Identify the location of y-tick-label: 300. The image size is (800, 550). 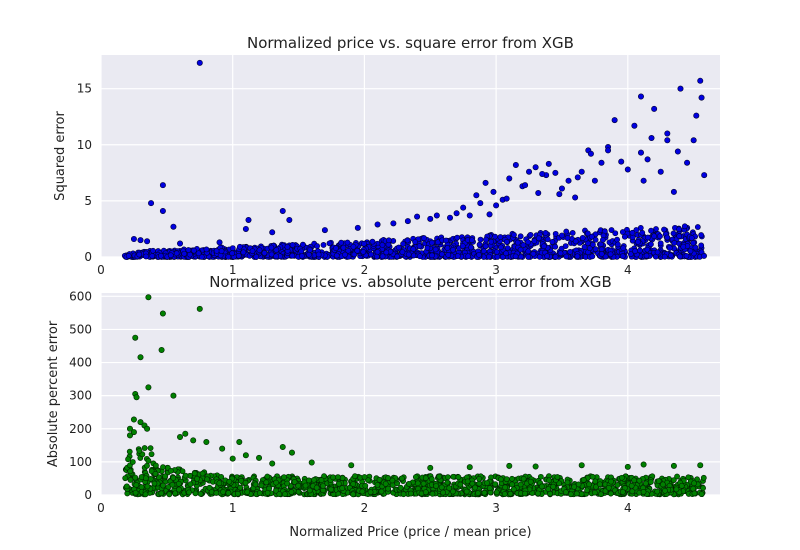
(80, 396).